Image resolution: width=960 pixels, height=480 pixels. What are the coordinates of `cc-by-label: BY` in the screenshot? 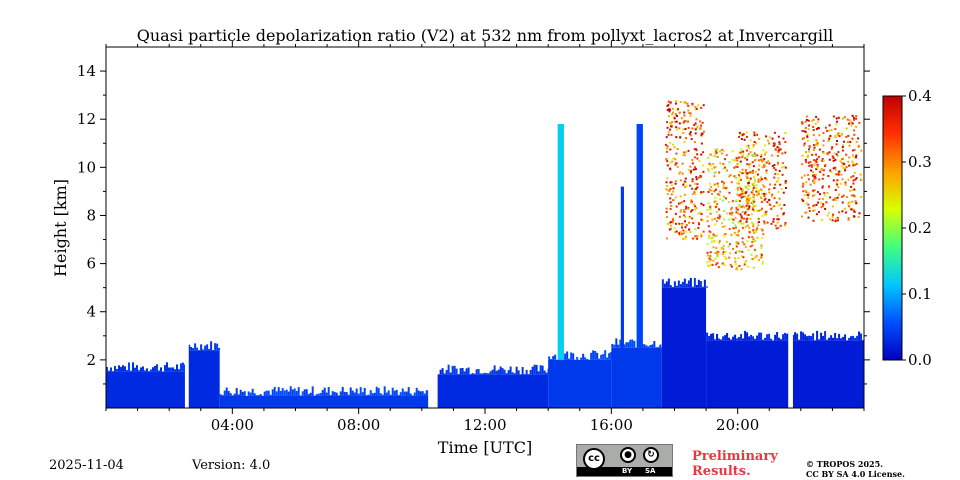 It's located at (627, 471).